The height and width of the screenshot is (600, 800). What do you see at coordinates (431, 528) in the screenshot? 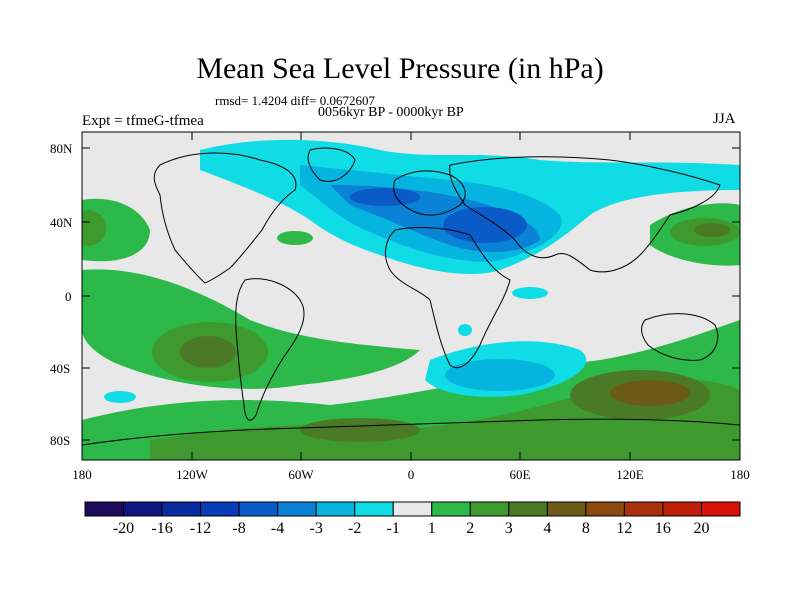
I see `colorbar-label: 1` at bounding box center [431, 528].